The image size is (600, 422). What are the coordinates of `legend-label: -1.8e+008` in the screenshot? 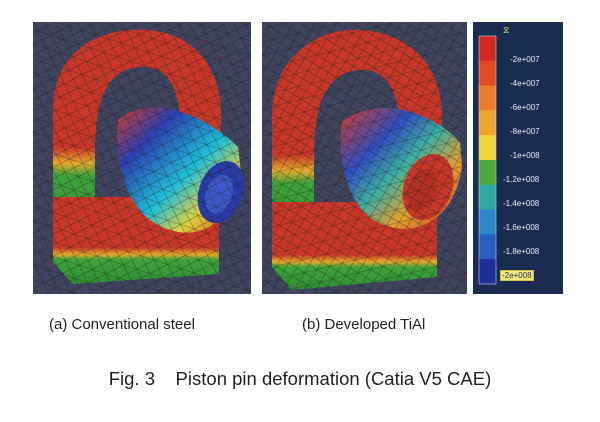 It's located at (521, 251).